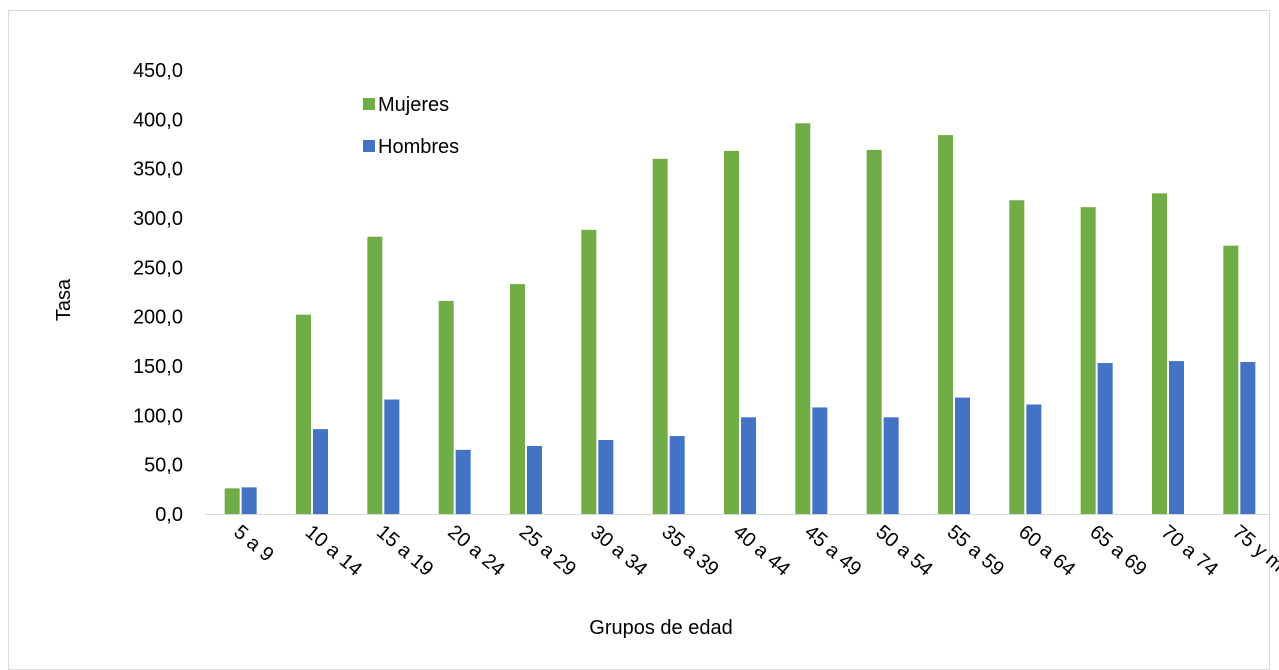 The height and width of the screenshot is (670, 1279). What do you see at coordinates (158, 120) in the screenshot?
I see `y-tick-label: 400,0` at bounding box center [158, 120].